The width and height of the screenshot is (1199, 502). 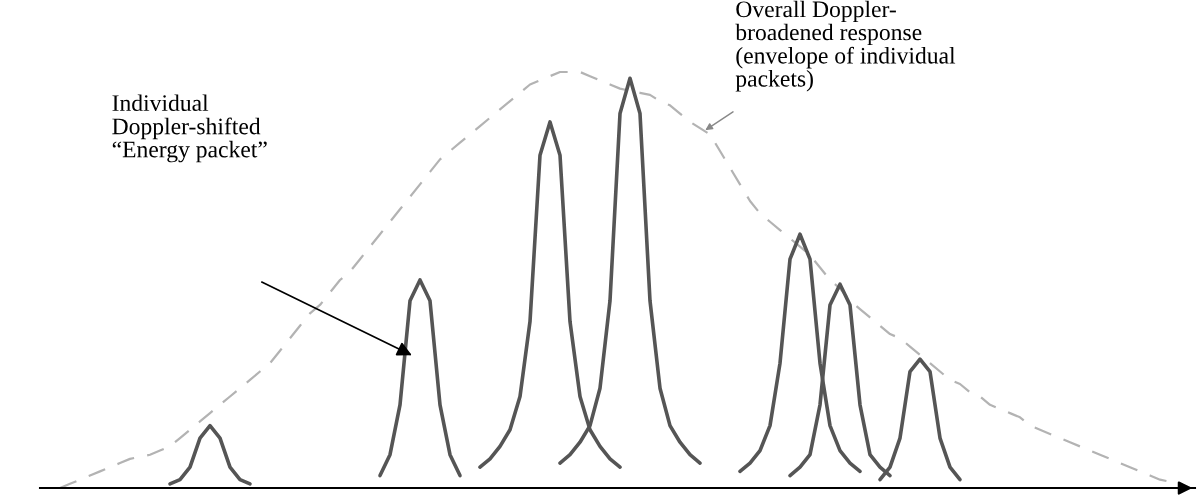 I want to click on annotation: Individual Doppler-shifted “Energy packet”, so click(x=189, y=128).